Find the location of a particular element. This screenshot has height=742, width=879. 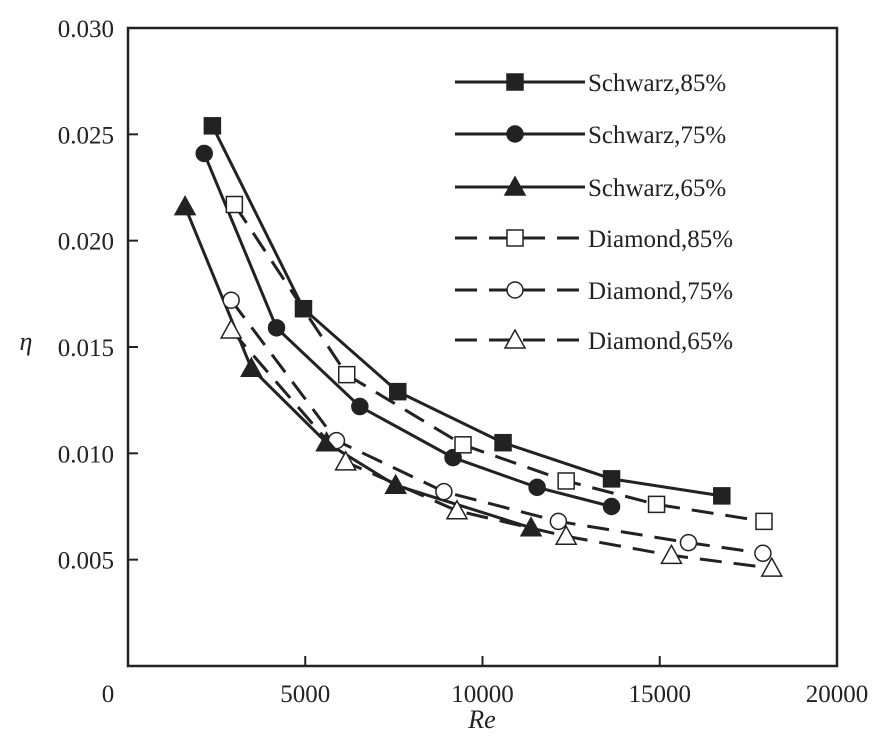

legend-label: Schwarz,75% is located at coordinates (657, 135).